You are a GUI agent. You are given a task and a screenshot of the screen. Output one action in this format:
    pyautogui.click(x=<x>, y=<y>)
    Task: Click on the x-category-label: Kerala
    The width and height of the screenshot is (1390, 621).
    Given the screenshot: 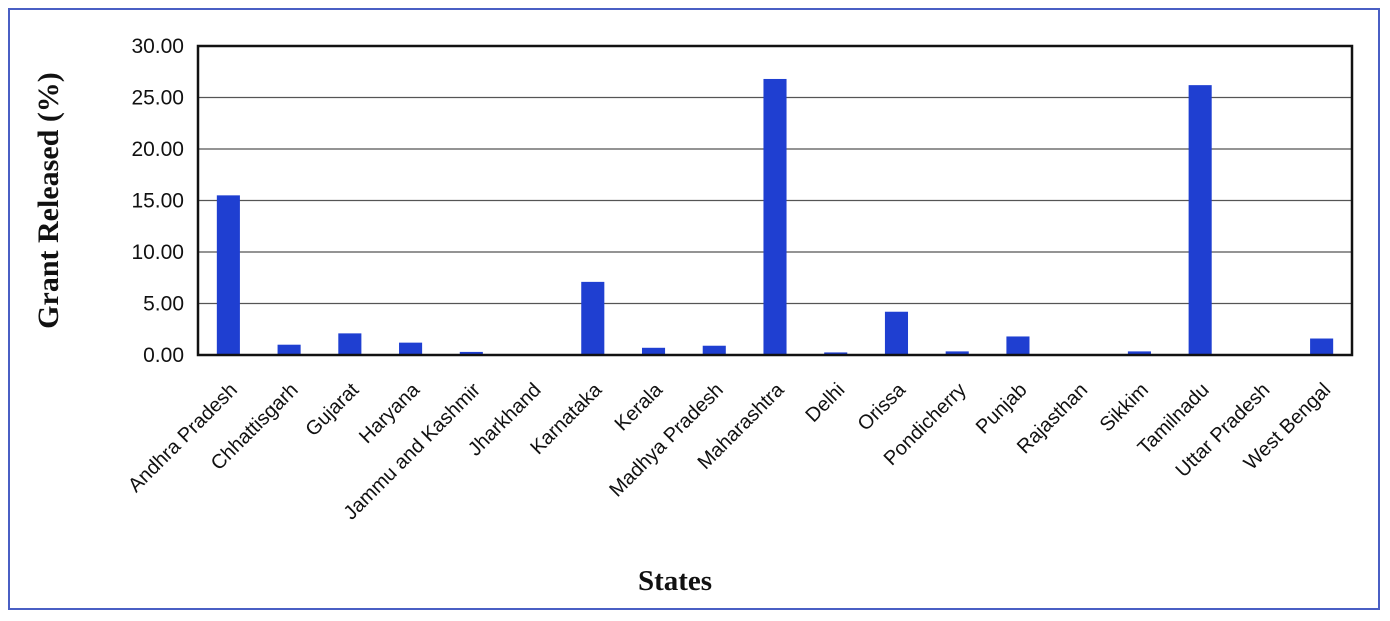 What is the action you would take?
    pyautogui.click(x=639, y=406)
    